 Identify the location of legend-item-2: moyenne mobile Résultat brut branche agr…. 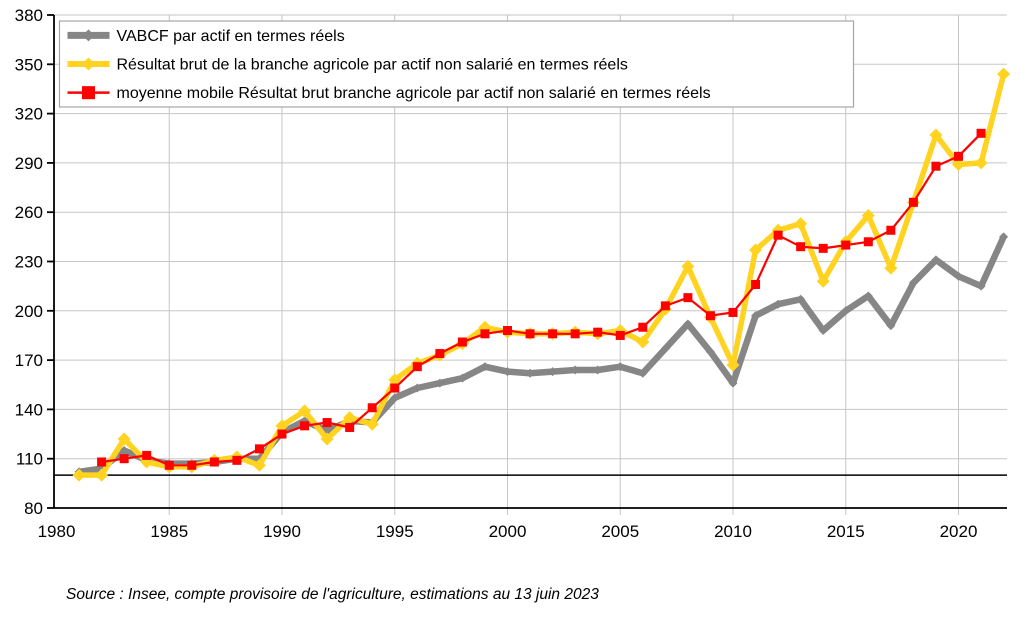
(389, 93).